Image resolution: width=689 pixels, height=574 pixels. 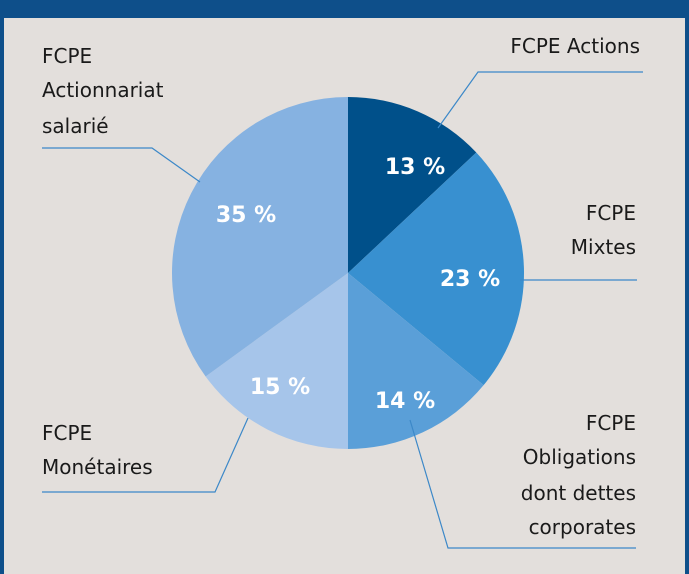 What do you see at coordinates (575, 46) in the screenshot?
I see `category-label: FCPE Actions` at bounding box center [575, 46].